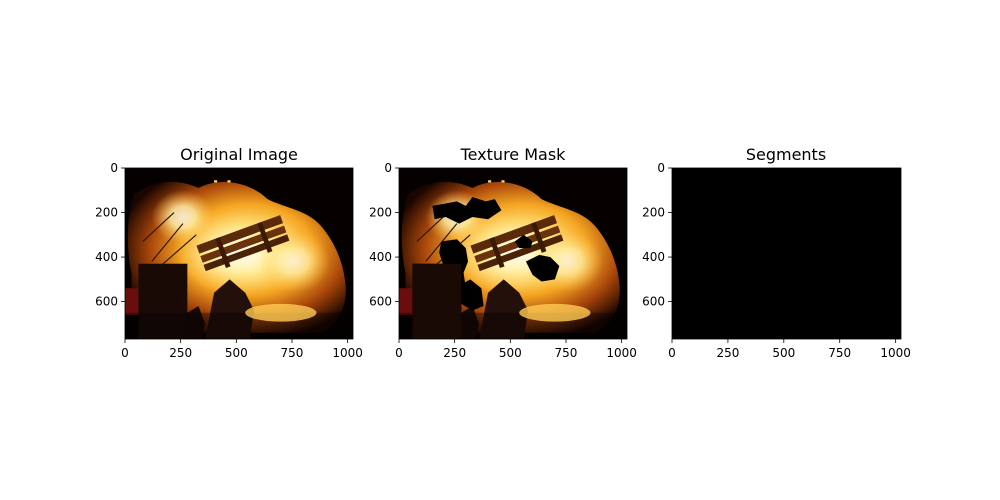 The image size is (1000, 500). I want to click on panel-segments: Segments 0 250 500 750 1000 0 200 400 600, so click(776, 252).